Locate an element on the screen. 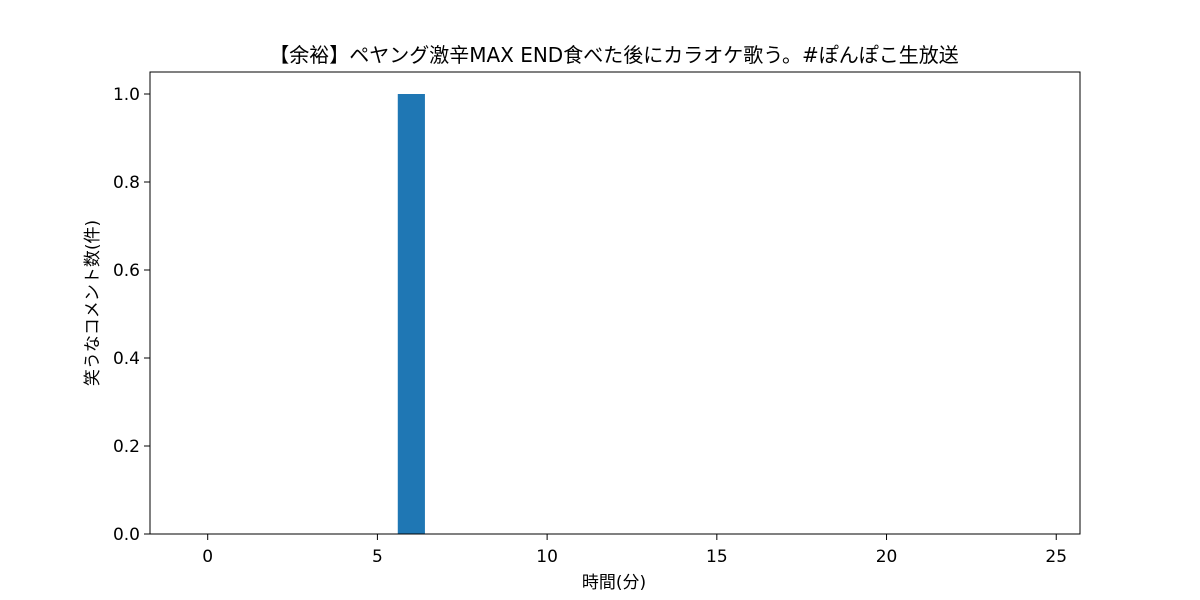 The height and width of the screenshot is (600, 1200). x-tick-label: 15 is located at coordinates (717, 557).